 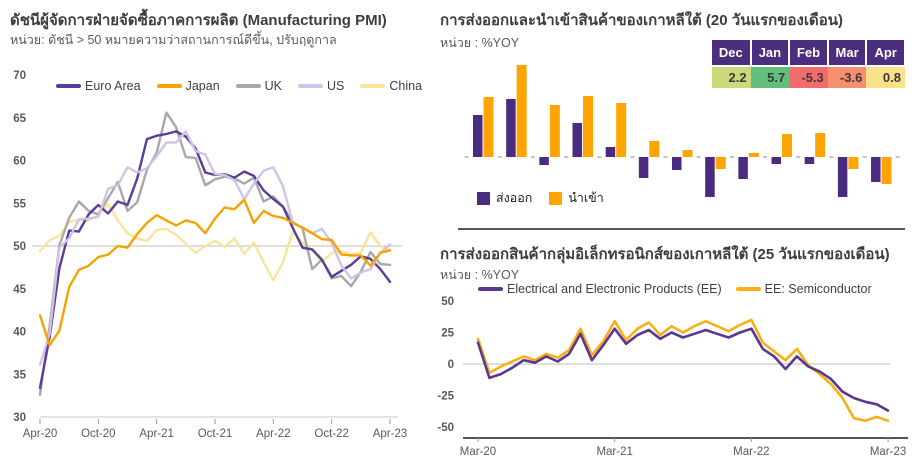 What do you see at coordinates (888, 452) in the screenshot?
I see `svg-text: Mar-23` at bounding box center [888, 452].